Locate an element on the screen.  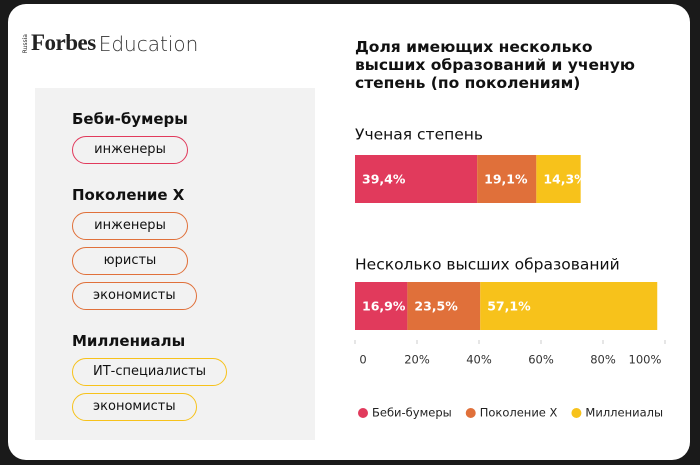
legend-label: Беби-бумеры is located at coordinates (412, 413).